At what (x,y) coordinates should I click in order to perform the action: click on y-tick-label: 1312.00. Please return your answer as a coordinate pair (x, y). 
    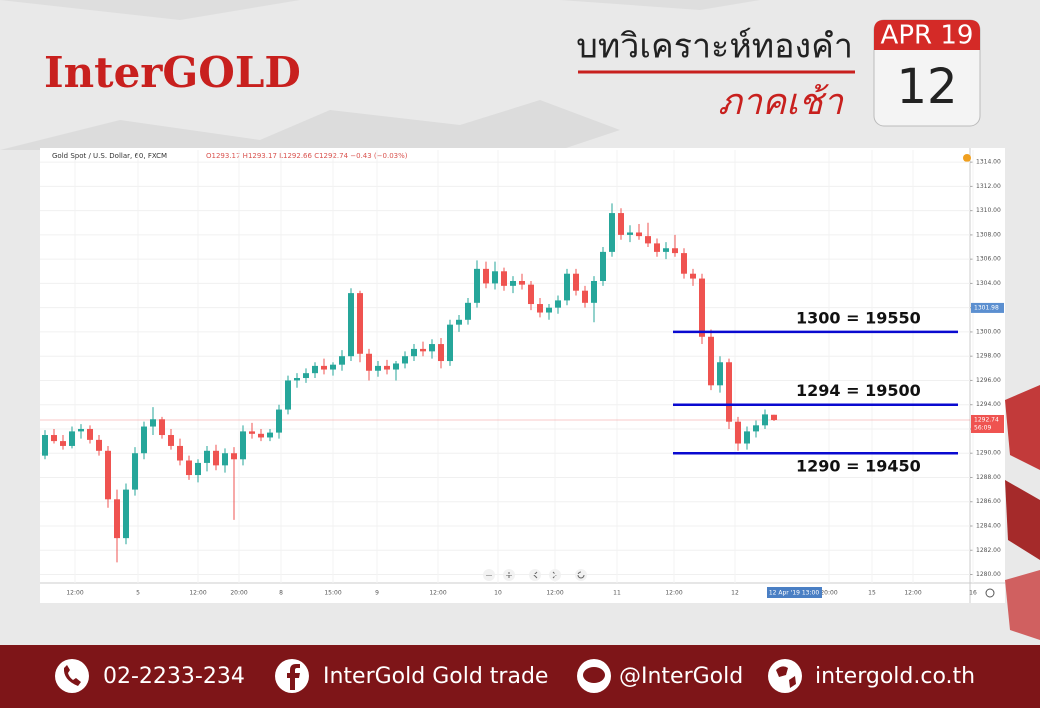
    Looking at the image, I should click on (988, 186).